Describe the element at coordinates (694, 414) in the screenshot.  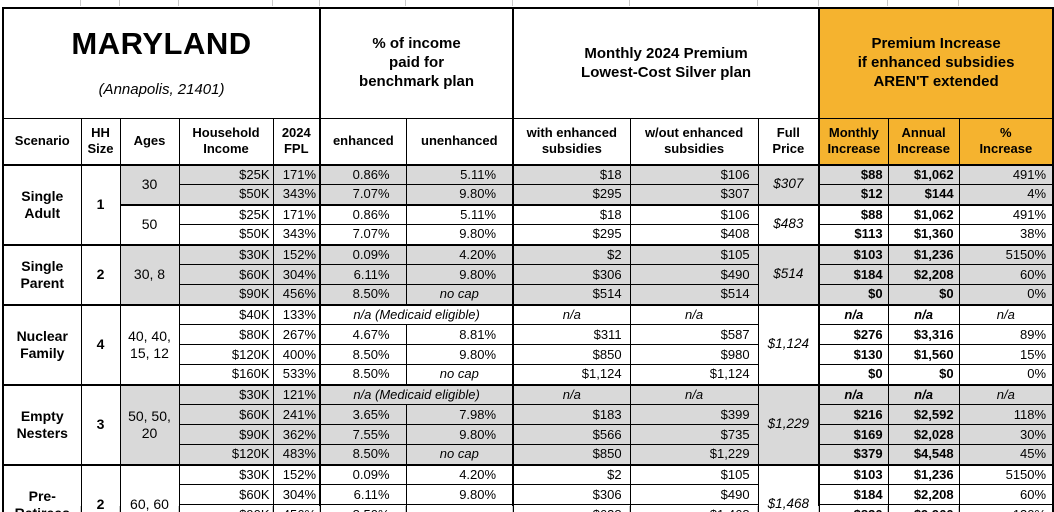
I see `cell-premium-without-subsidies: $399` at that location.